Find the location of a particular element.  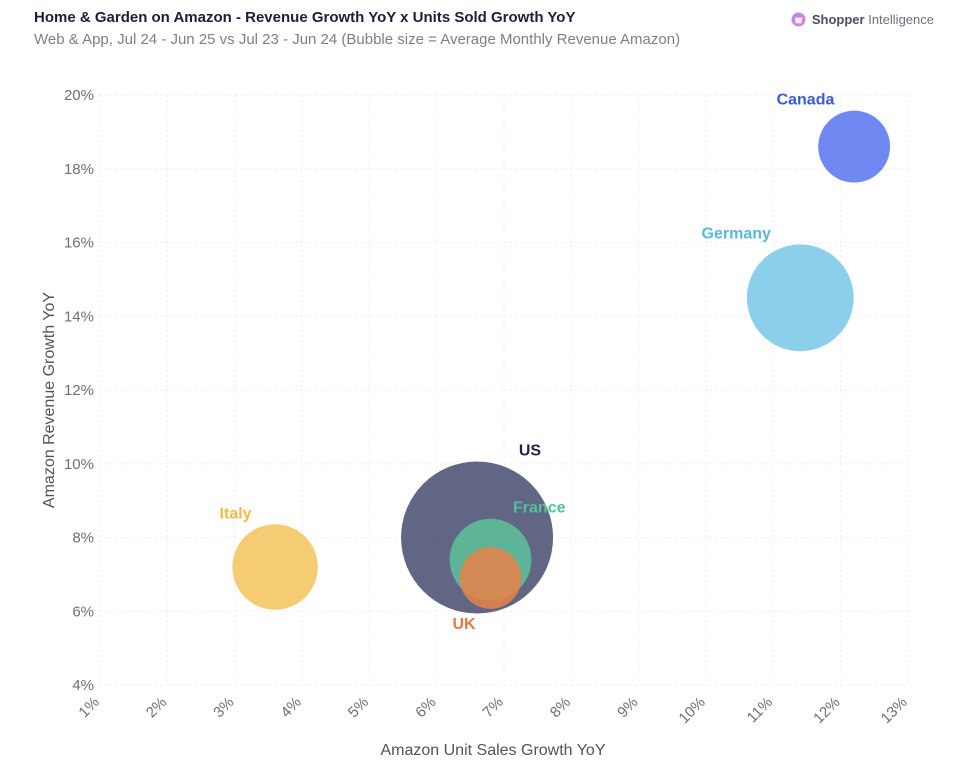

x-tick-label: 4% is located at coordinates (290, 707).